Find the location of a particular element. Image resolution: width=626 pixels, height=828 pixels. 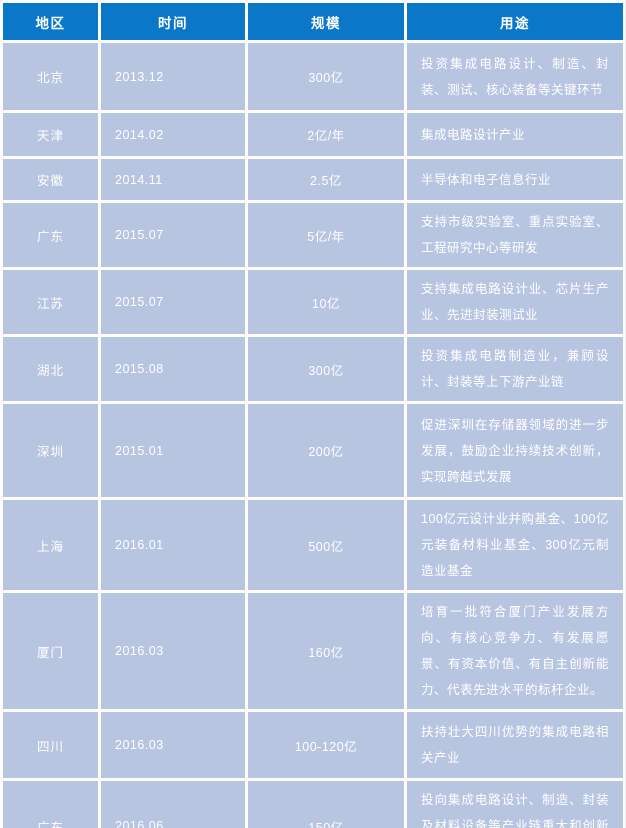

cell-purpose: 促进深圳在存储器领域的进一步发展，鼓励企业持续技术创新，实现跨越式发展 is located at coordinates (515, 450).